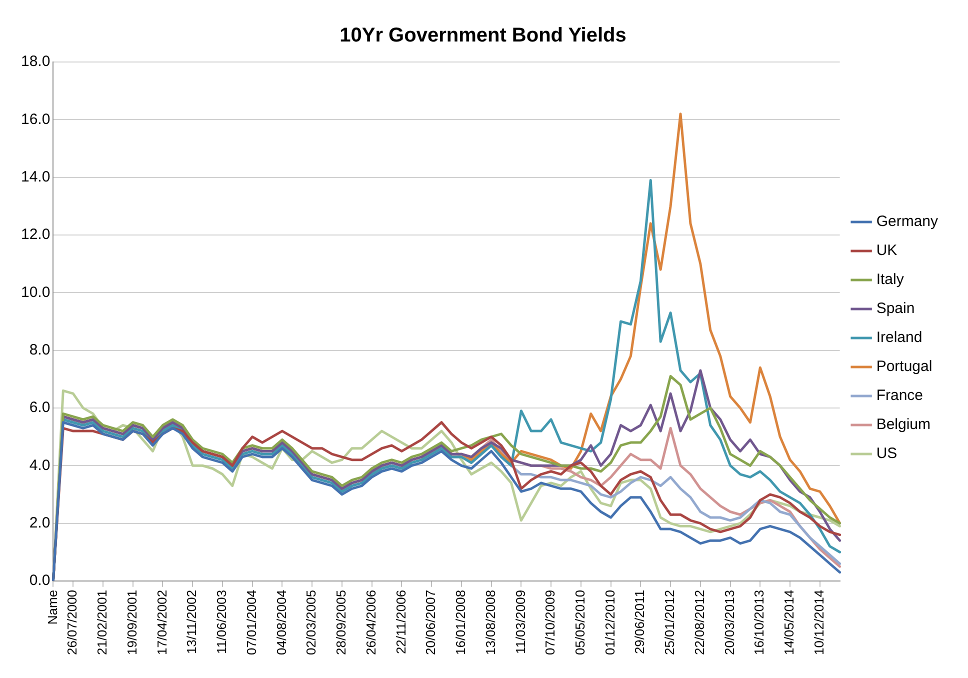  Describe the element at coordinates (35, 177) in the screenshot. I see `y-tick-label: 14.0` at that location.